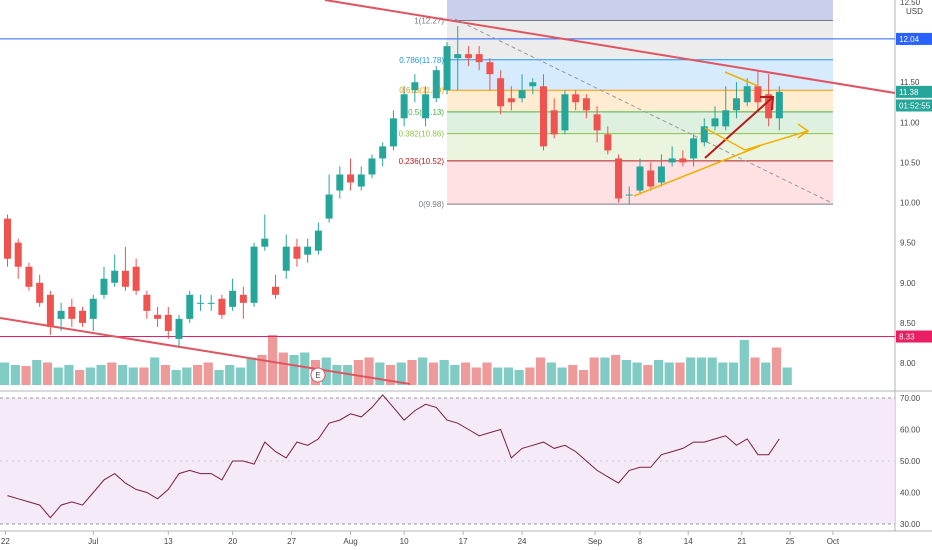 The image size is (932, 550). Describe the element at coordinates (914, 11) in the screenshot. I see `currency-label: USD` at that location.